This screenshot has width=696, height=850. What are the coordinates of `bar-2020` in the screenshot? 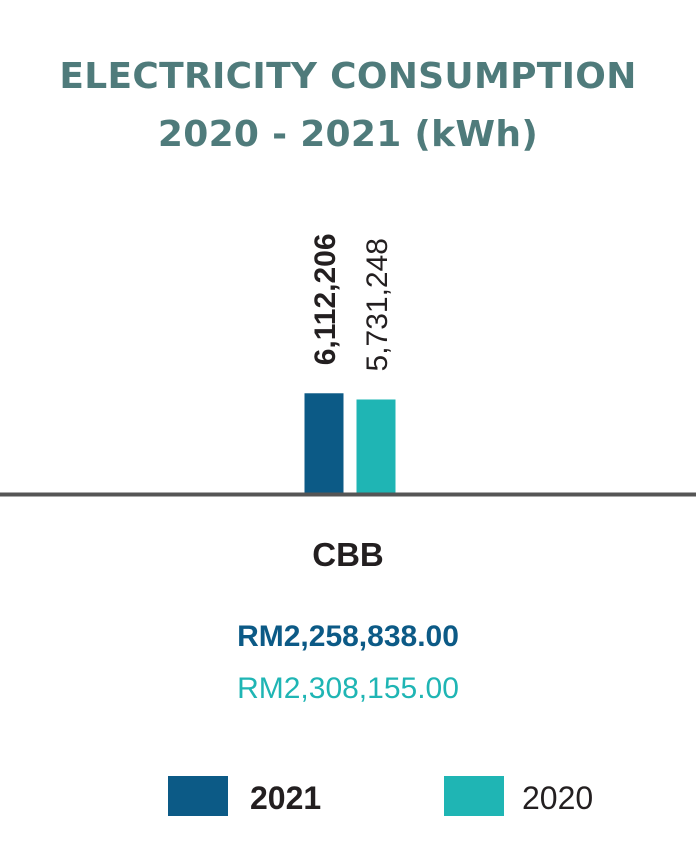 It's located at (376, 446).